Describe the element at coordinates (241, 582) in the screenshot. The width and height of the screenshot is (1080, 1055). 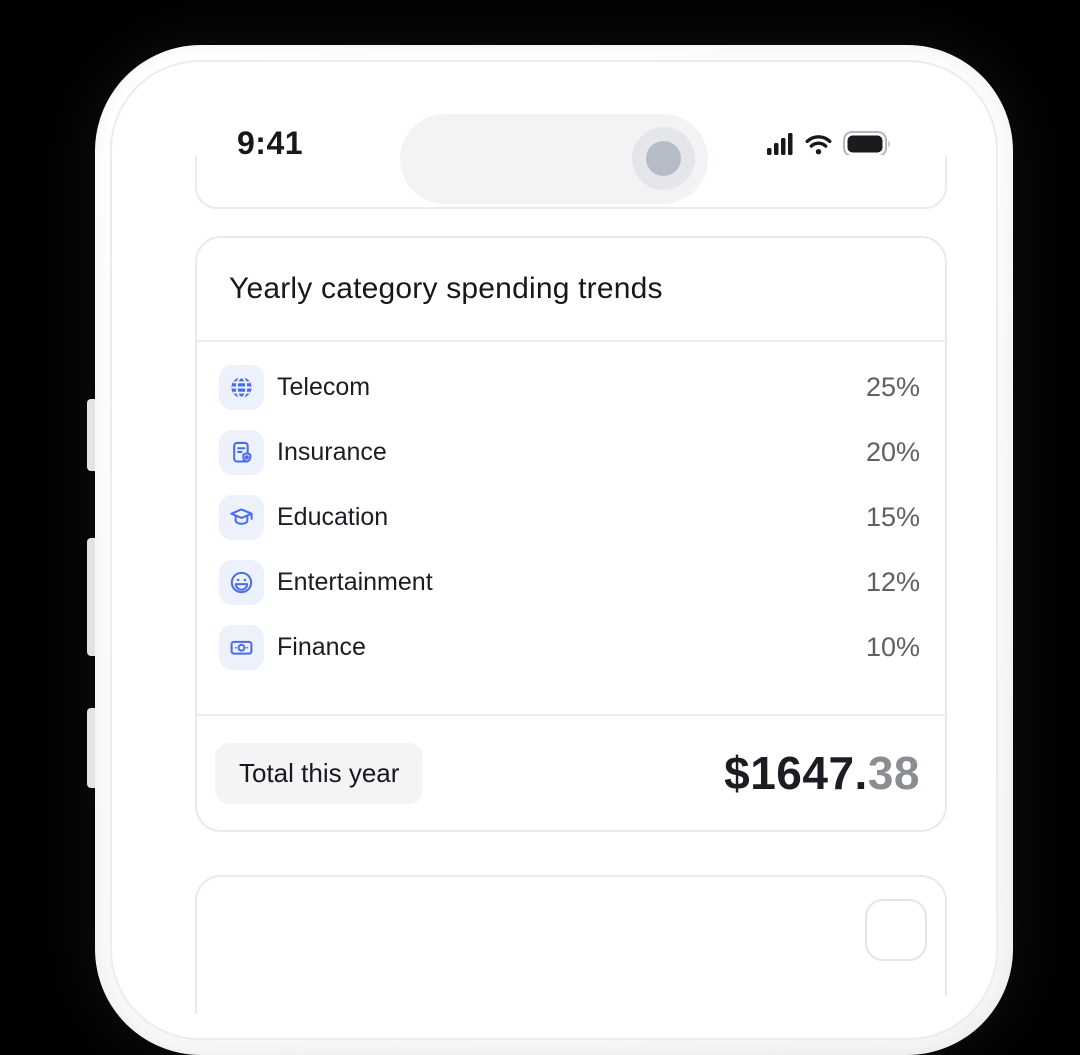
I see `smiley-icon` at that location.